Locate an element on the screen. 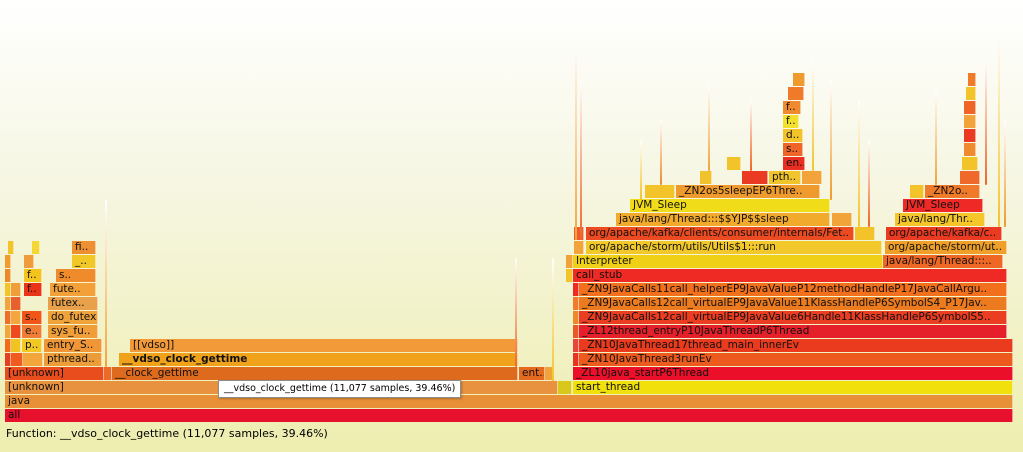  frame-p: p.. is located at coordinates (32, 345).